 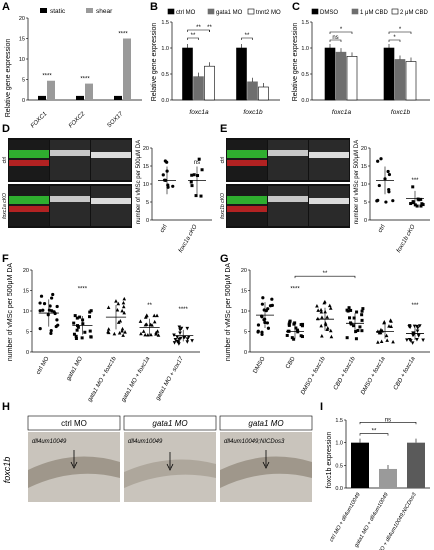 I want to click on panel-e-ytick-label-1: 5, so click(x=365, y=203).